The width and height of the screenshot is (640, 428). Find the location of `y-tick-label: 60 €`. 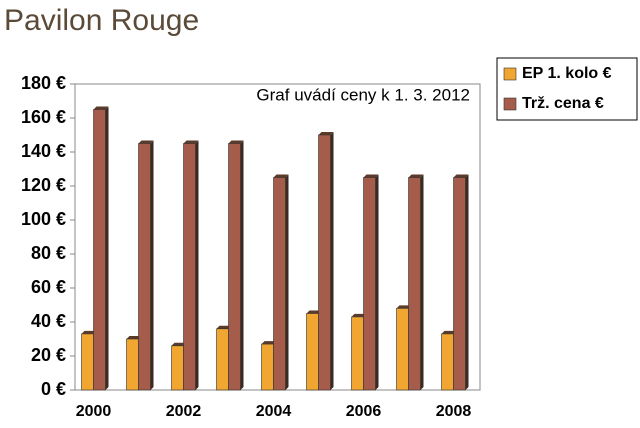

y-tick-label: 60 € is located at coordinates (48, 287).